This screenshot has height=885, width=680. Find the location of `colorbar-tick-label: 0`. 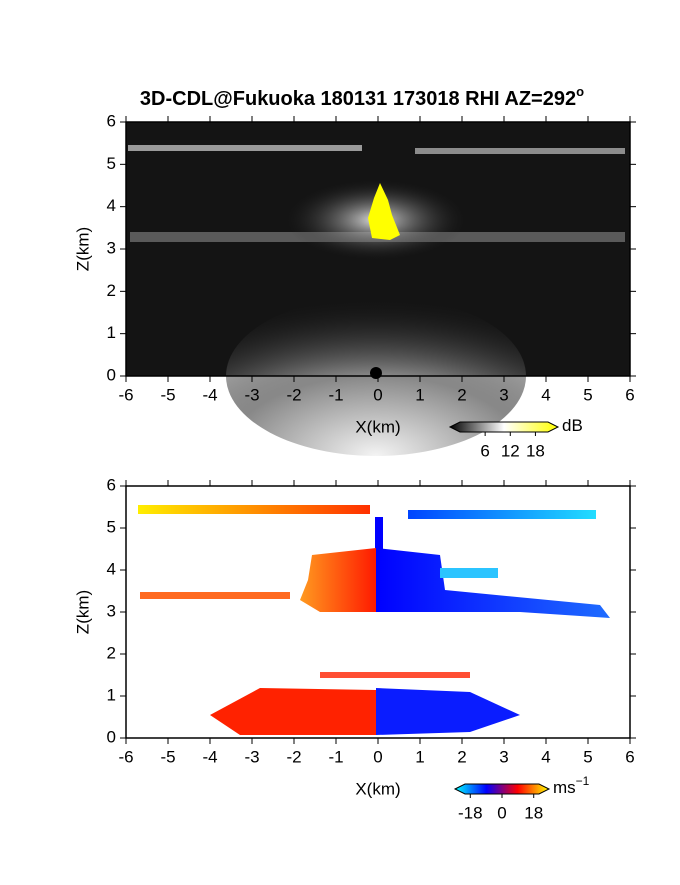

colorbar-tick-label: 0 is located at coordinates (501, 812).